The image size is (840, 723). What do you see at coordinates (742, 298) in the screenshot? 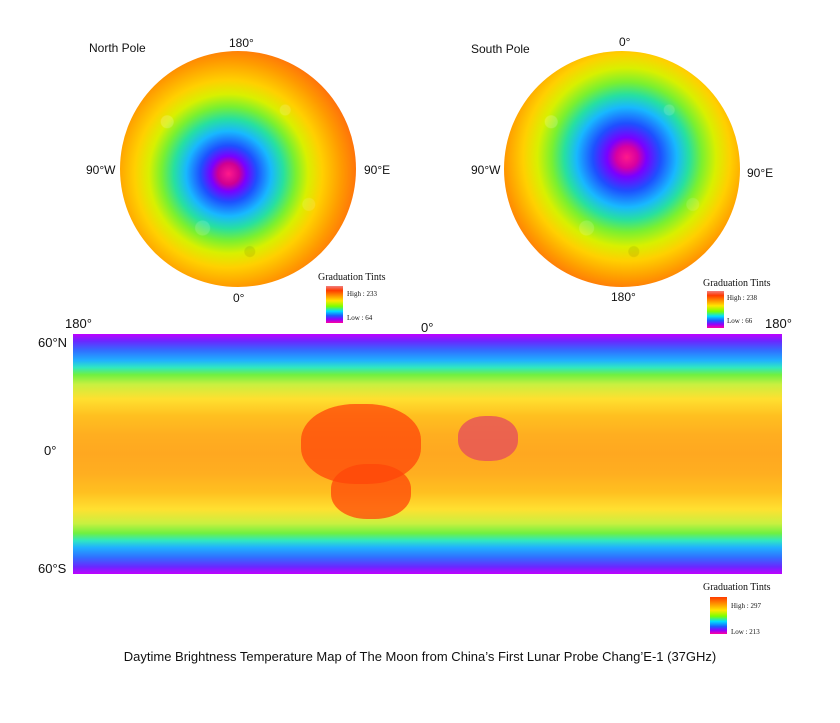
I see `south-legend-high: High : 238` at bounding box center [742, 298].